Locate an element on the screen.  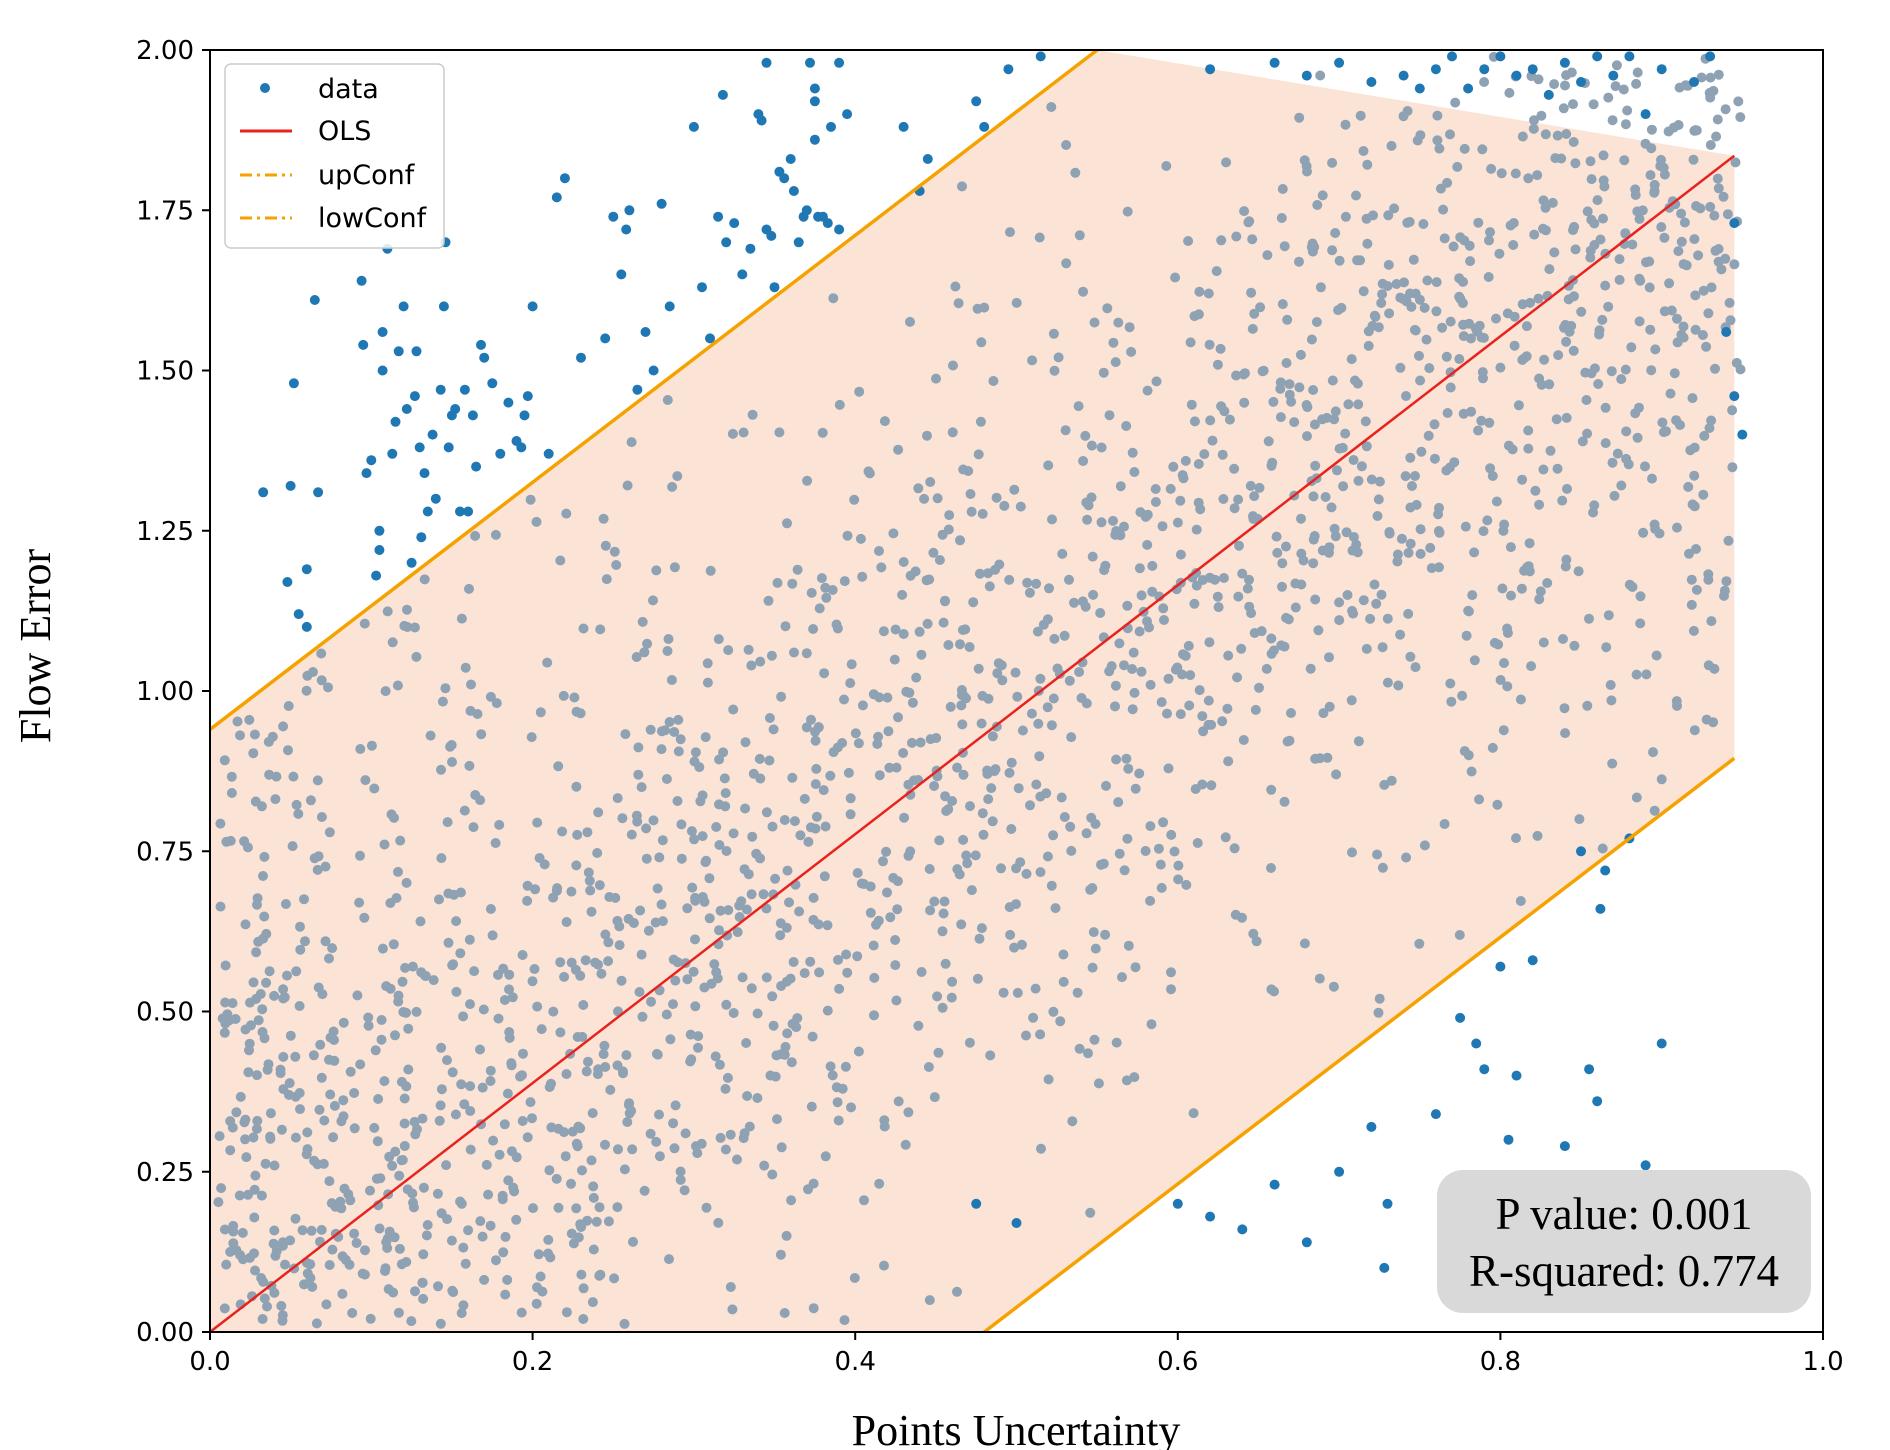
x-tick-label: 0.4 is located at coordinates (855, 1362).